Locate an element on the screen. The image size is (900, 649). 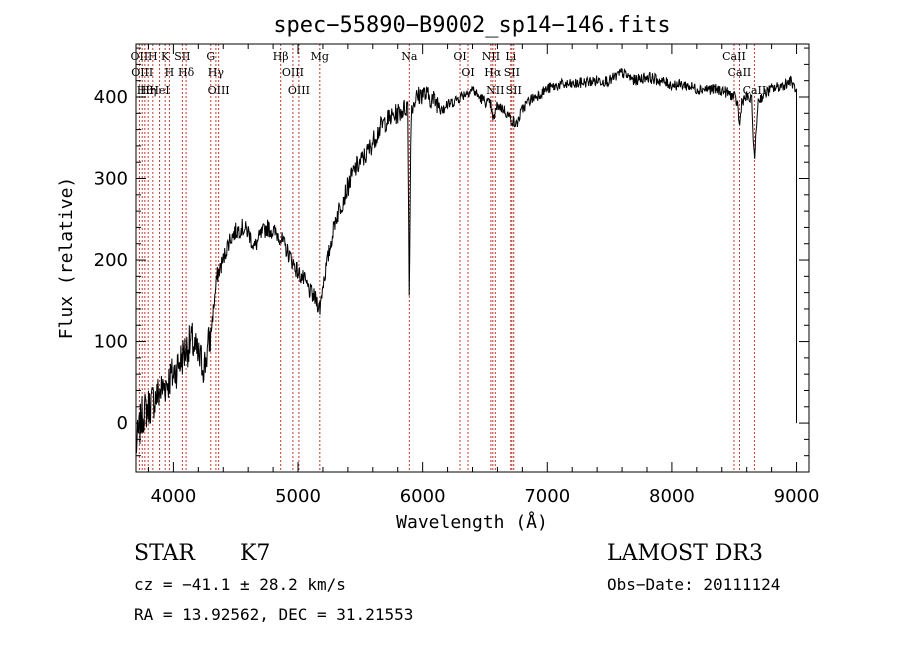
x-tick-label: 9000 is located at coordinates (797, 496).